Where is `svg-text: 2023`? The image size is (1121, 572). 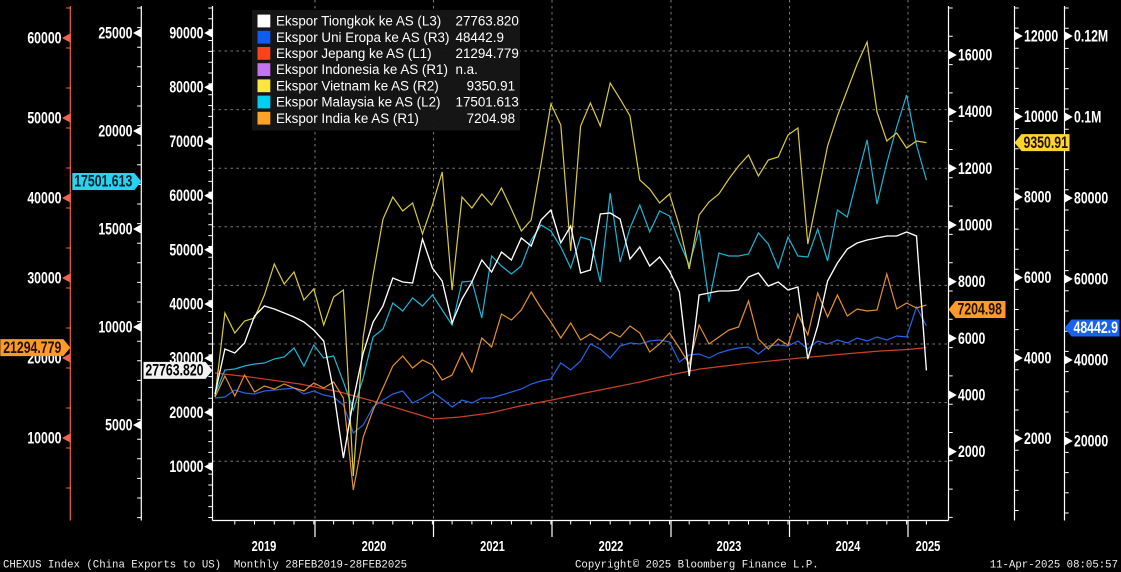
svg-text: 2023 is located at coordinates (729, 545).